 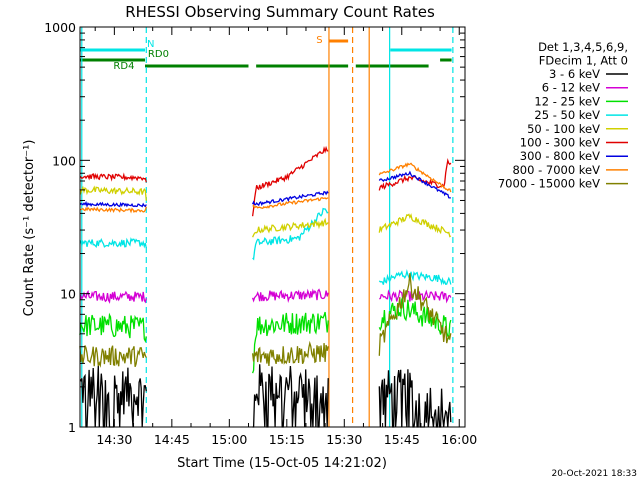 What do you see at coordinates (583, 61) in the screenshot?
I see `legend-header-line-2: FDecim 1, Att 0` at bounding box center [583, 61].